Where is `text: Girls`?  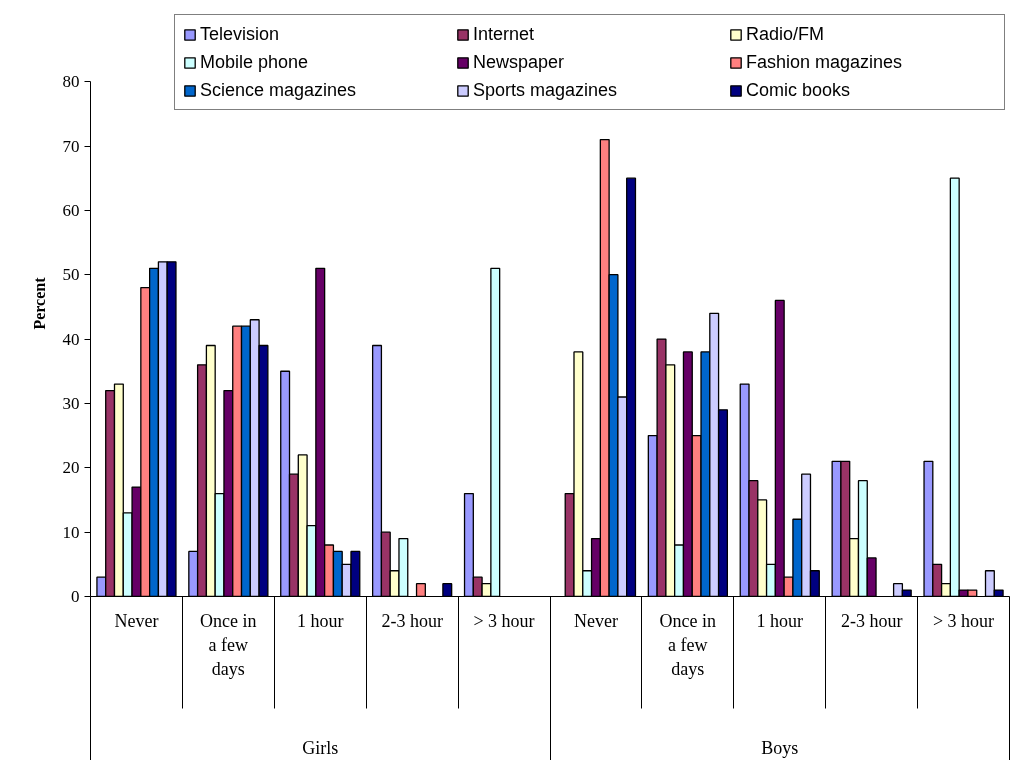 text: Girls is located at coordinates (320, 747).